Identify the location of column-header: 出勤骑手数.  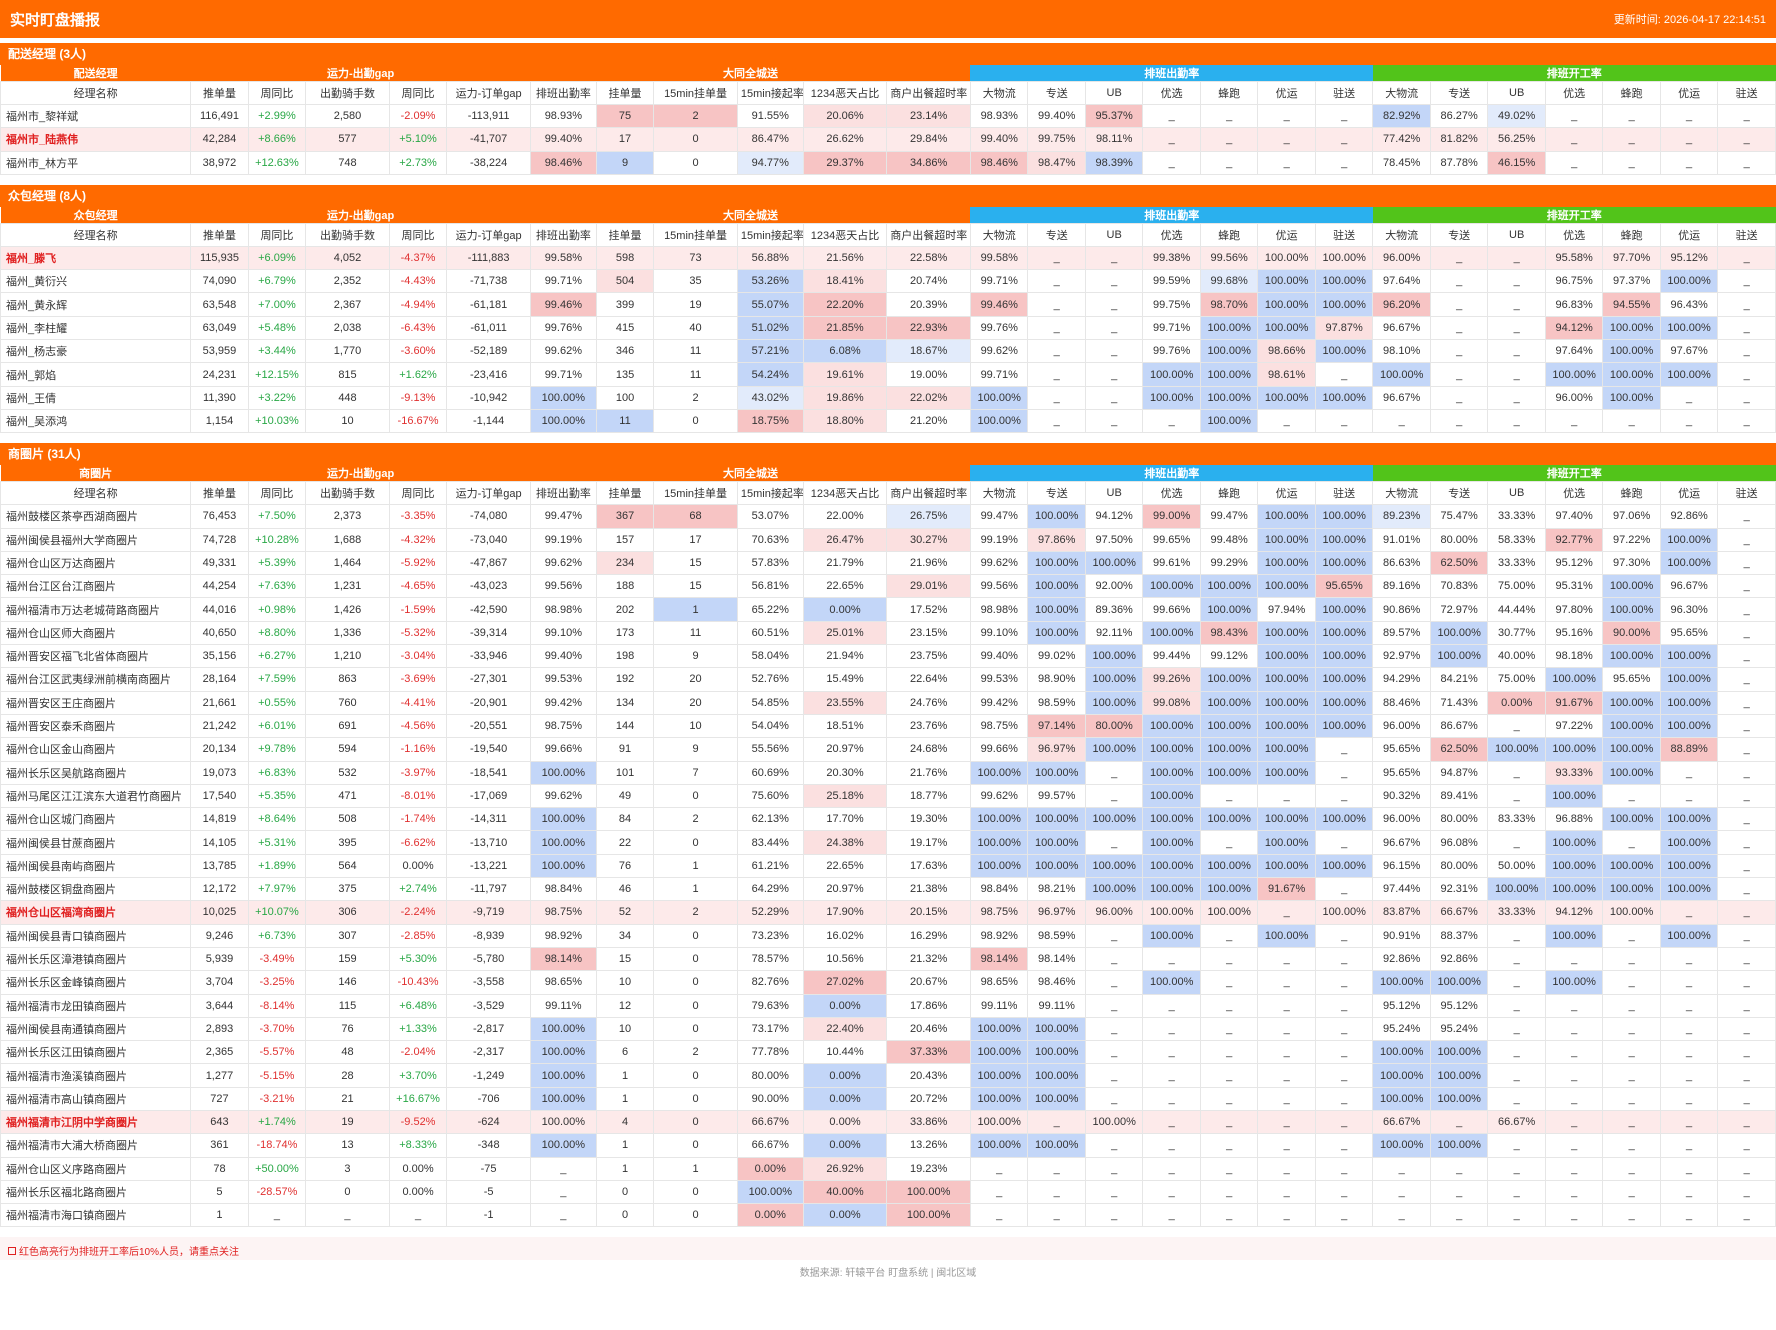
(347, 234).